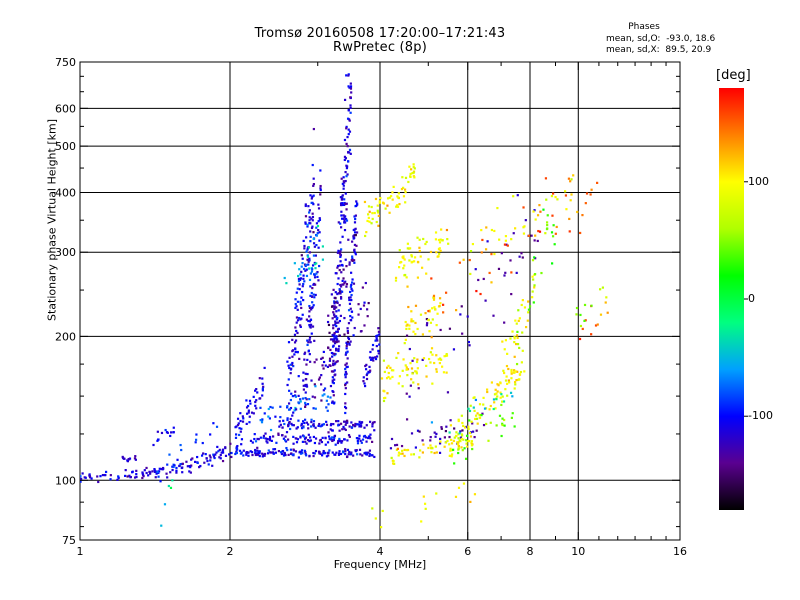 This screenshot has width=800, height=600. I want to click on chart-subtitle: RwPretec (8p), so click(380, 47).